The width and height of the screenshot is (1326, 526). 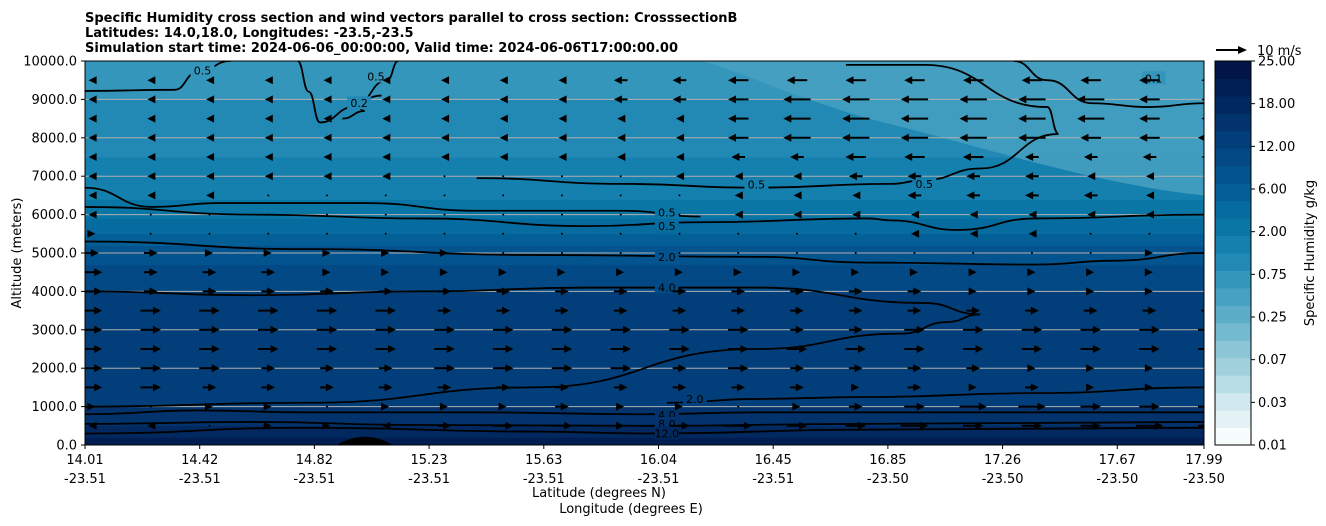 I want to click on colorbar-tick-label: 0.01, so click(x=1272, y=446).